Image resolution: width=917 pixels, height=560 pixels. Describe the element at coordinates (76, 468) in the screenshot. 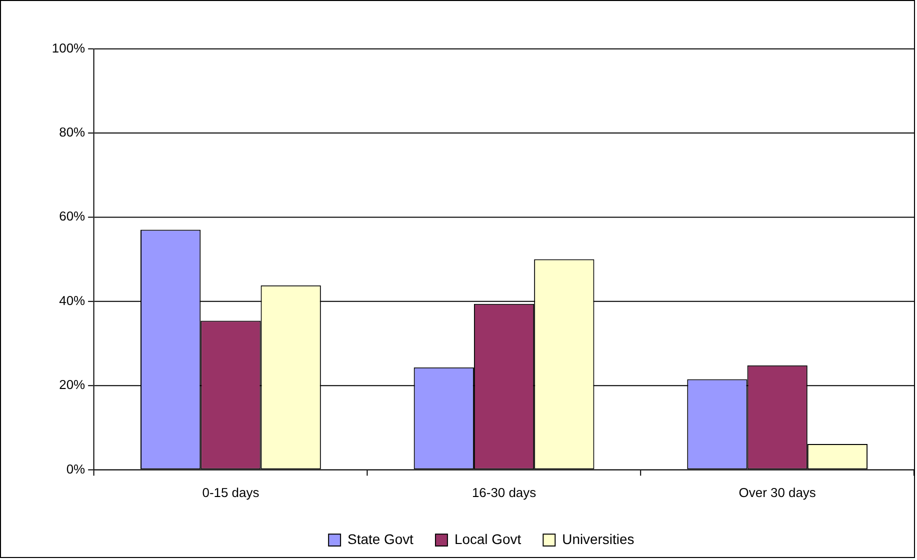

I see `y-tick-label: 0%` at that location.